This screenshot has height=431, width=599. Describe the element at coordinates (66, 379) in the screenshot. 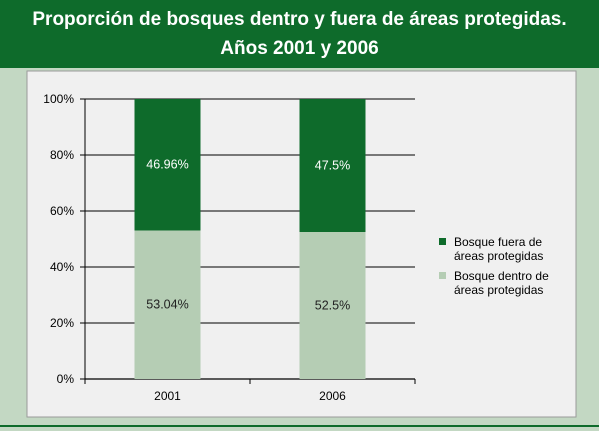

I see `y-tick-label: 0%` at that location.